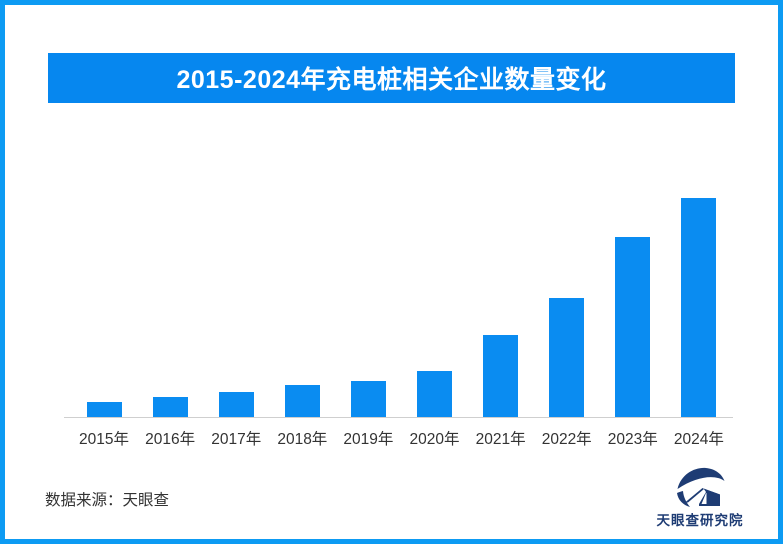 This screenshot has width=783, height=544. What do you see at coordinates (701, 487) in the screenshot?
I see `tianyancha-eye-icon` at bounding box center [701, 487].